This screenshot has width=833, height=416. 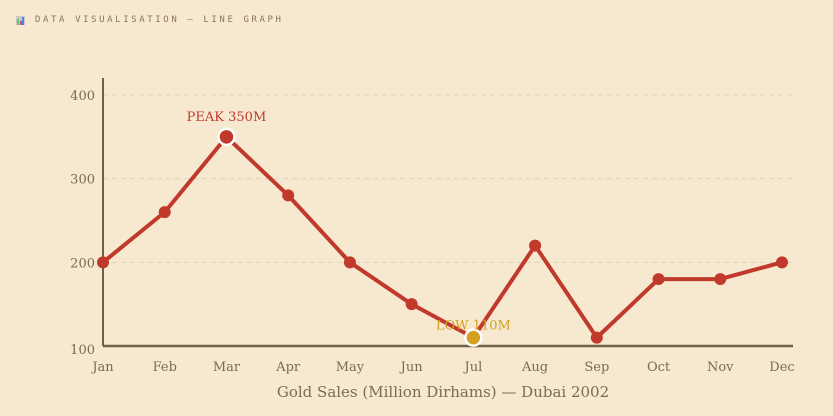 I want to click on x-tick-label: Feb, so click(x=165, y=367).